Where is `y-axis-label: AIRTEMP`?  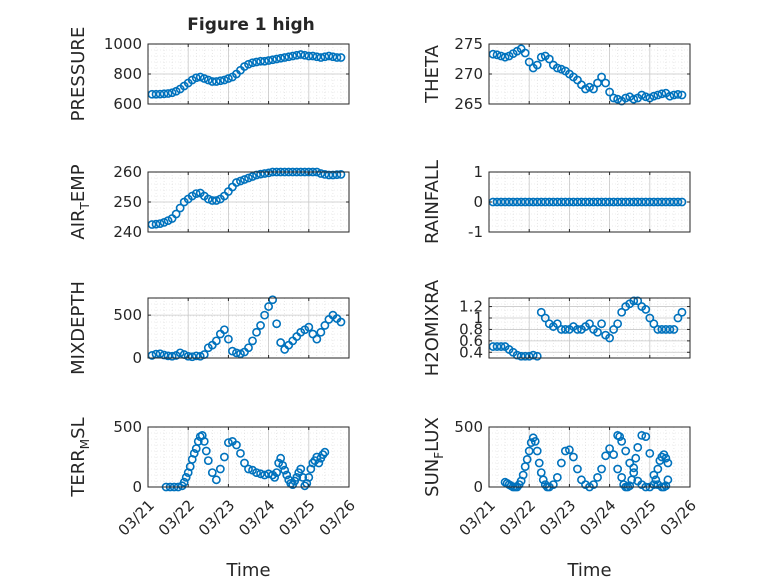 y-axis-label: AIRTEMP is located at coordinates (80, 201).